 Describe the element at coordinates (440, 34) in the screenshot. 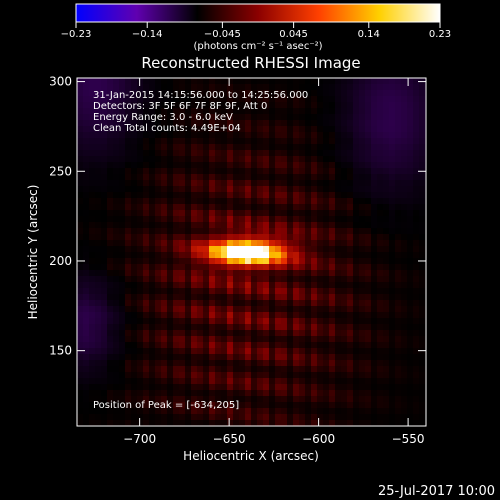

I see `colorbar-tick-label: 0.23` at that location.